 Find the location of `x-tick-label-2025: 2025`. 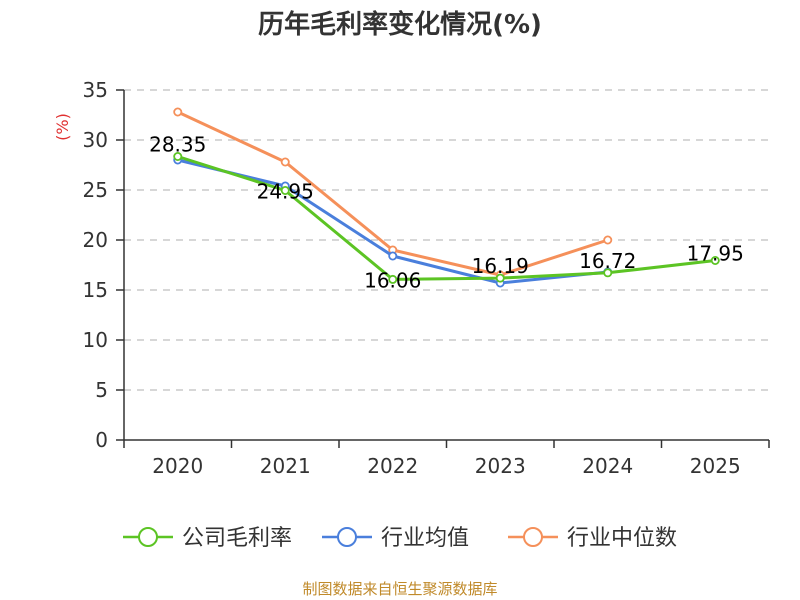

x-tick-label-2025: 2025 is located at coordinates (715, 466).